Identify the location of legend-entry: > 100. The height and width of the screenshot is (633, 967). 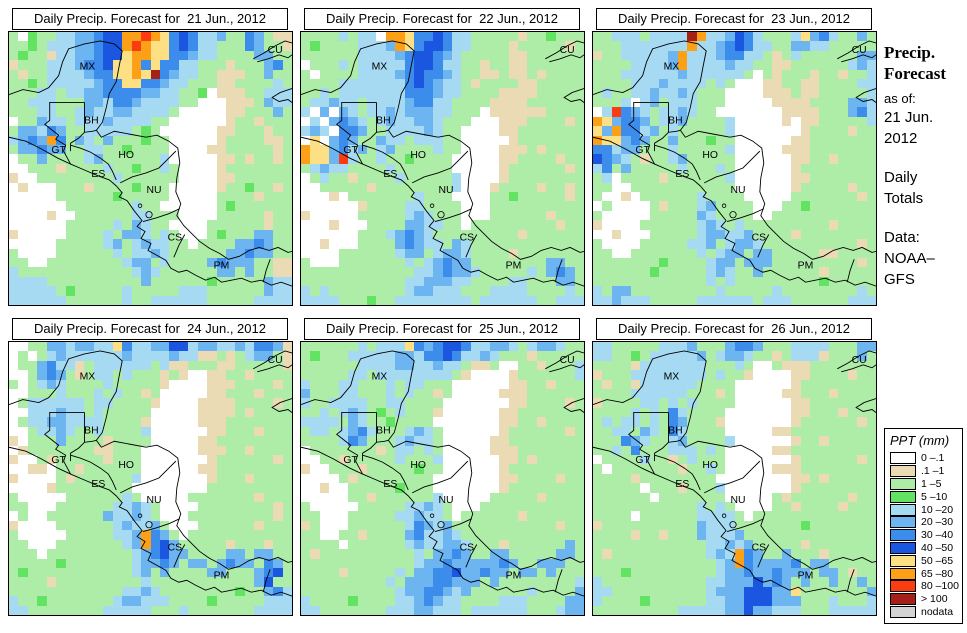
(924, 599).